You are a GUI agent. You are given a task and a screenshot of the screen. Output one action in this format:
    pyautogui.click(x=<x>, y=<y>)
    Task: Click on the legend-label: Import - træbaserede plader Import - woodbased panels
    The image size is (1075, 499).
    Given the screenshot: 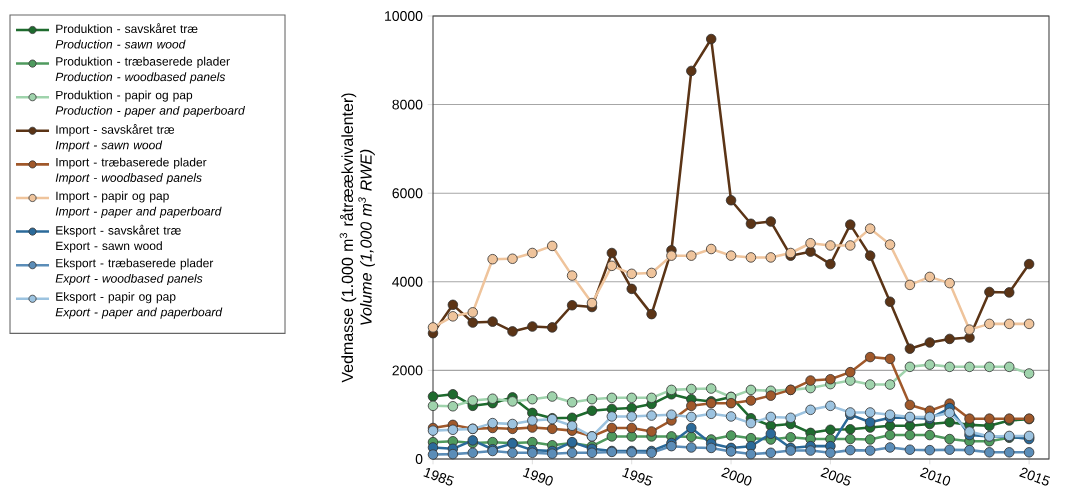 What is the action you would take?
    pyautogui.click(x=131, y=171)
    